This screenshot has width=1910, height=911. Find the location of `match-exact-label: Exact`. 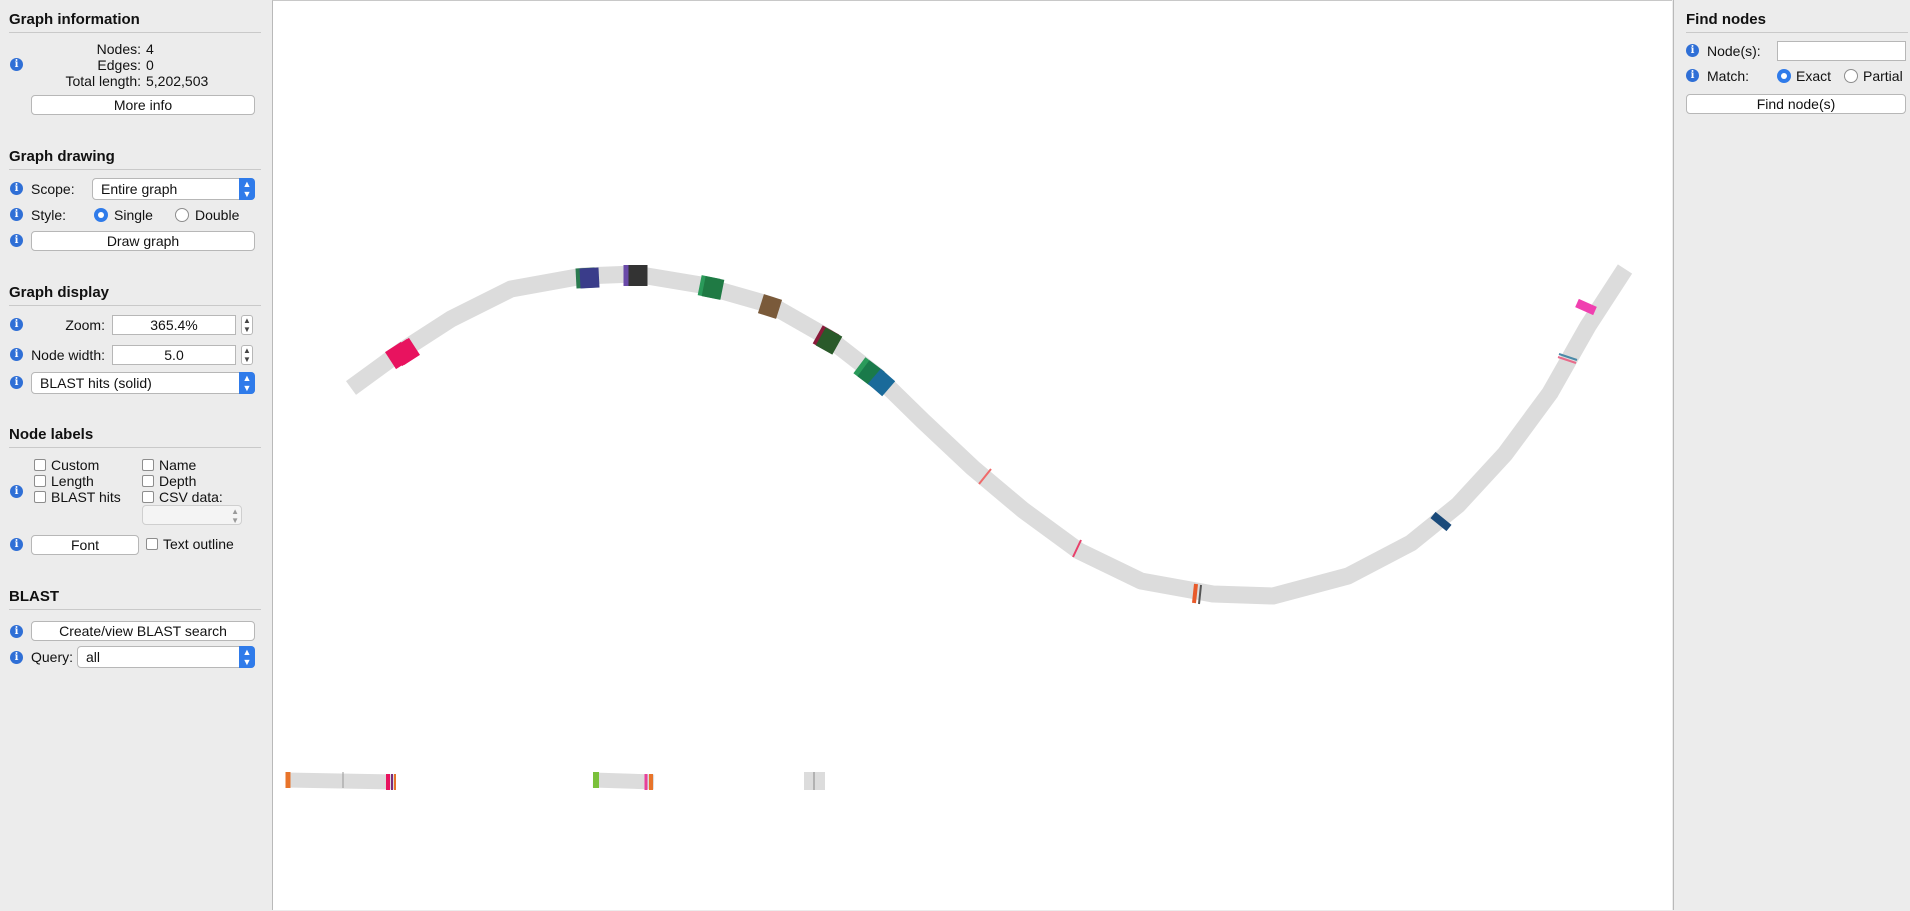

match-exact-label: Exact is located at coordinates (1814, 76).